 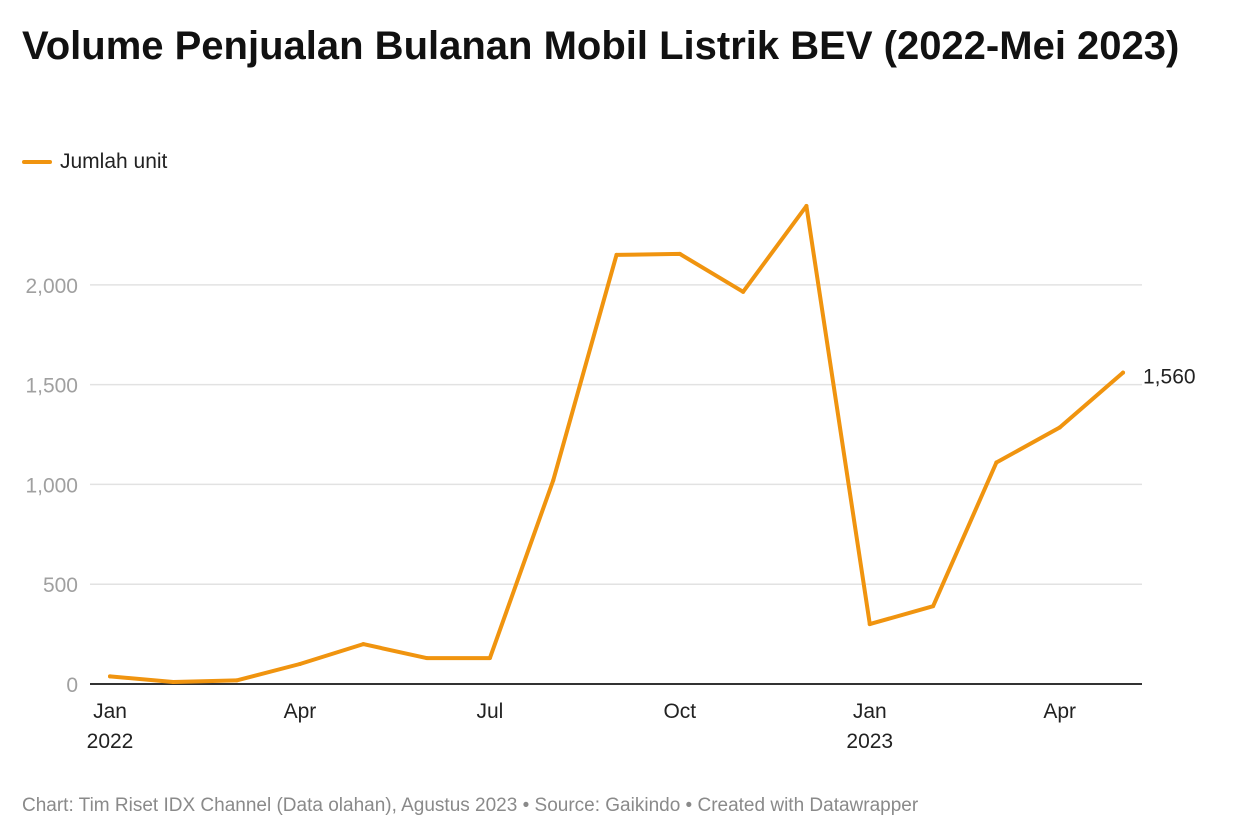 What do you see at coordinates (869, 741) in the screenshot?
I see `x-tick-year-label: 2023` at bounding box center [869, 741].